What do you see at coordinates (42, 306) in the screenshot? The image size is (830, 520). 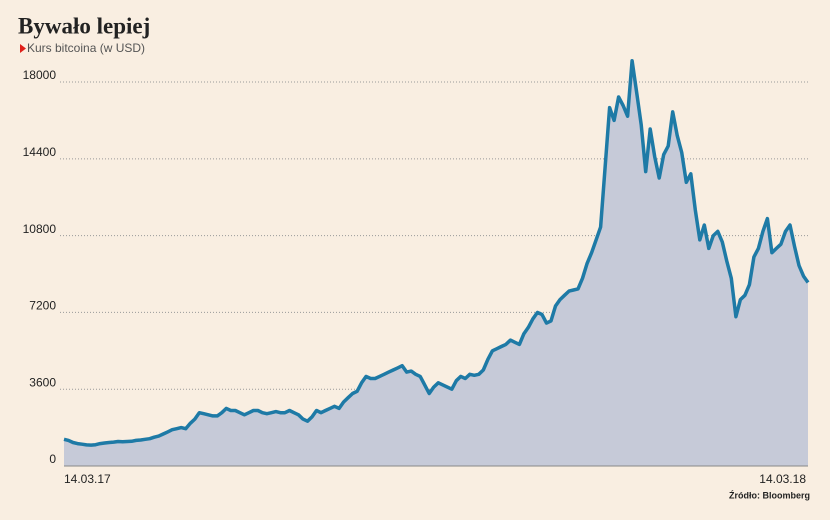 I see `y-tick-label: 7200` at bounding box center [42, 306].